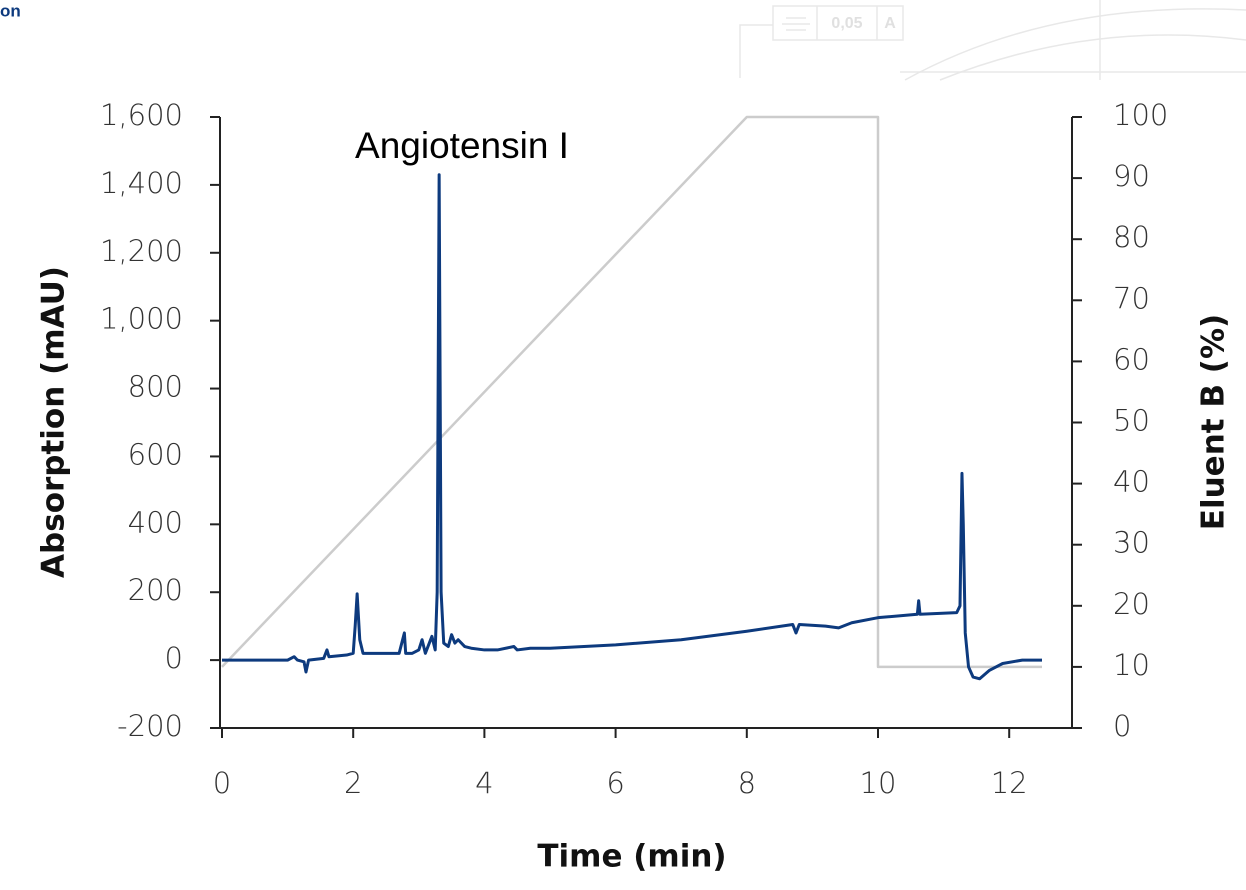 This screenshot has height=890, width=1246. Describe the element at coordinates (484, 783) in the screenshot. I see `x-tick-label: 4` at that location.